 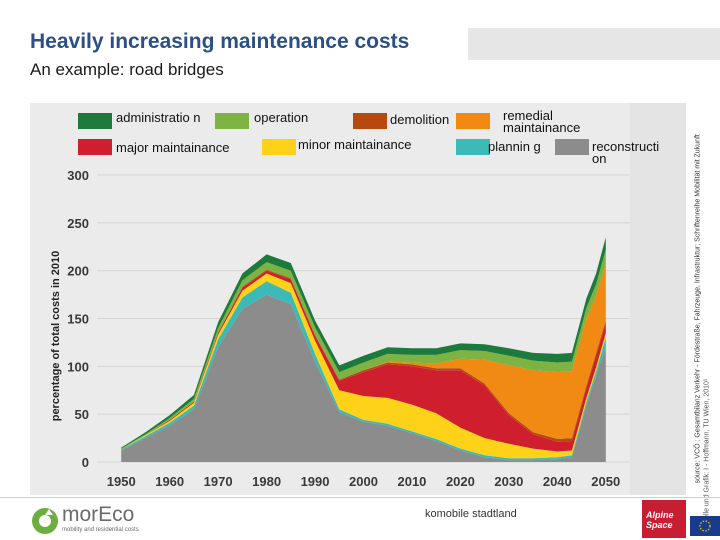 What do you see at coordinates (355, 144) in the screenshot?
I see `legend-label-minor: minor maintainance` at bounding box center [355, 144].